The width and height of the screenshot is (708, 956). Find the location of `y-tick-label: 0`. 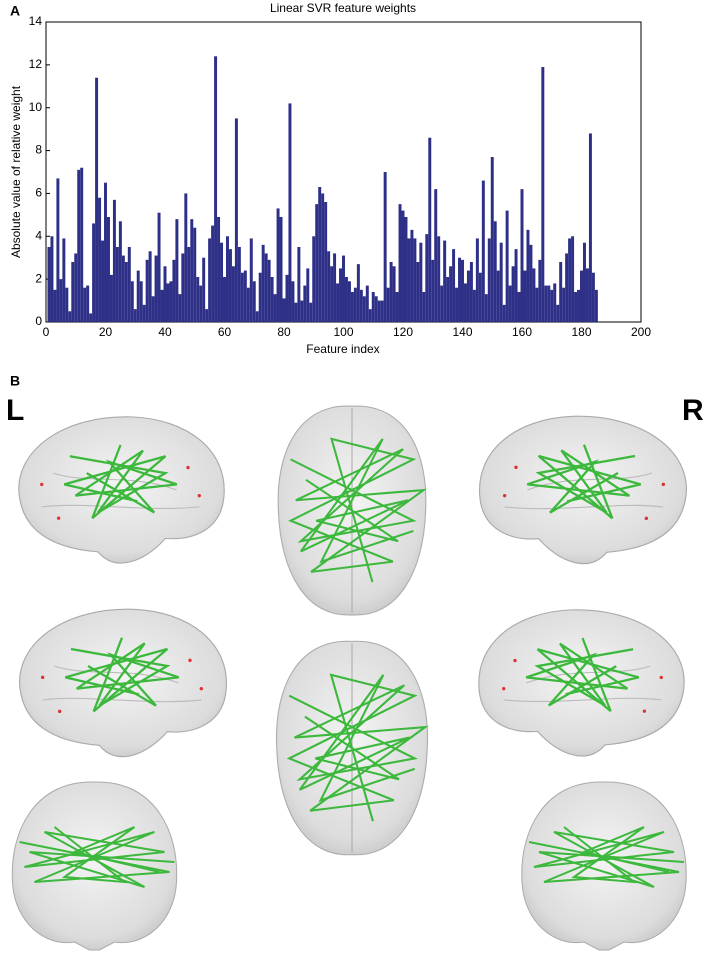

y-tick-label: 0 is located at coordinates (38, 321).